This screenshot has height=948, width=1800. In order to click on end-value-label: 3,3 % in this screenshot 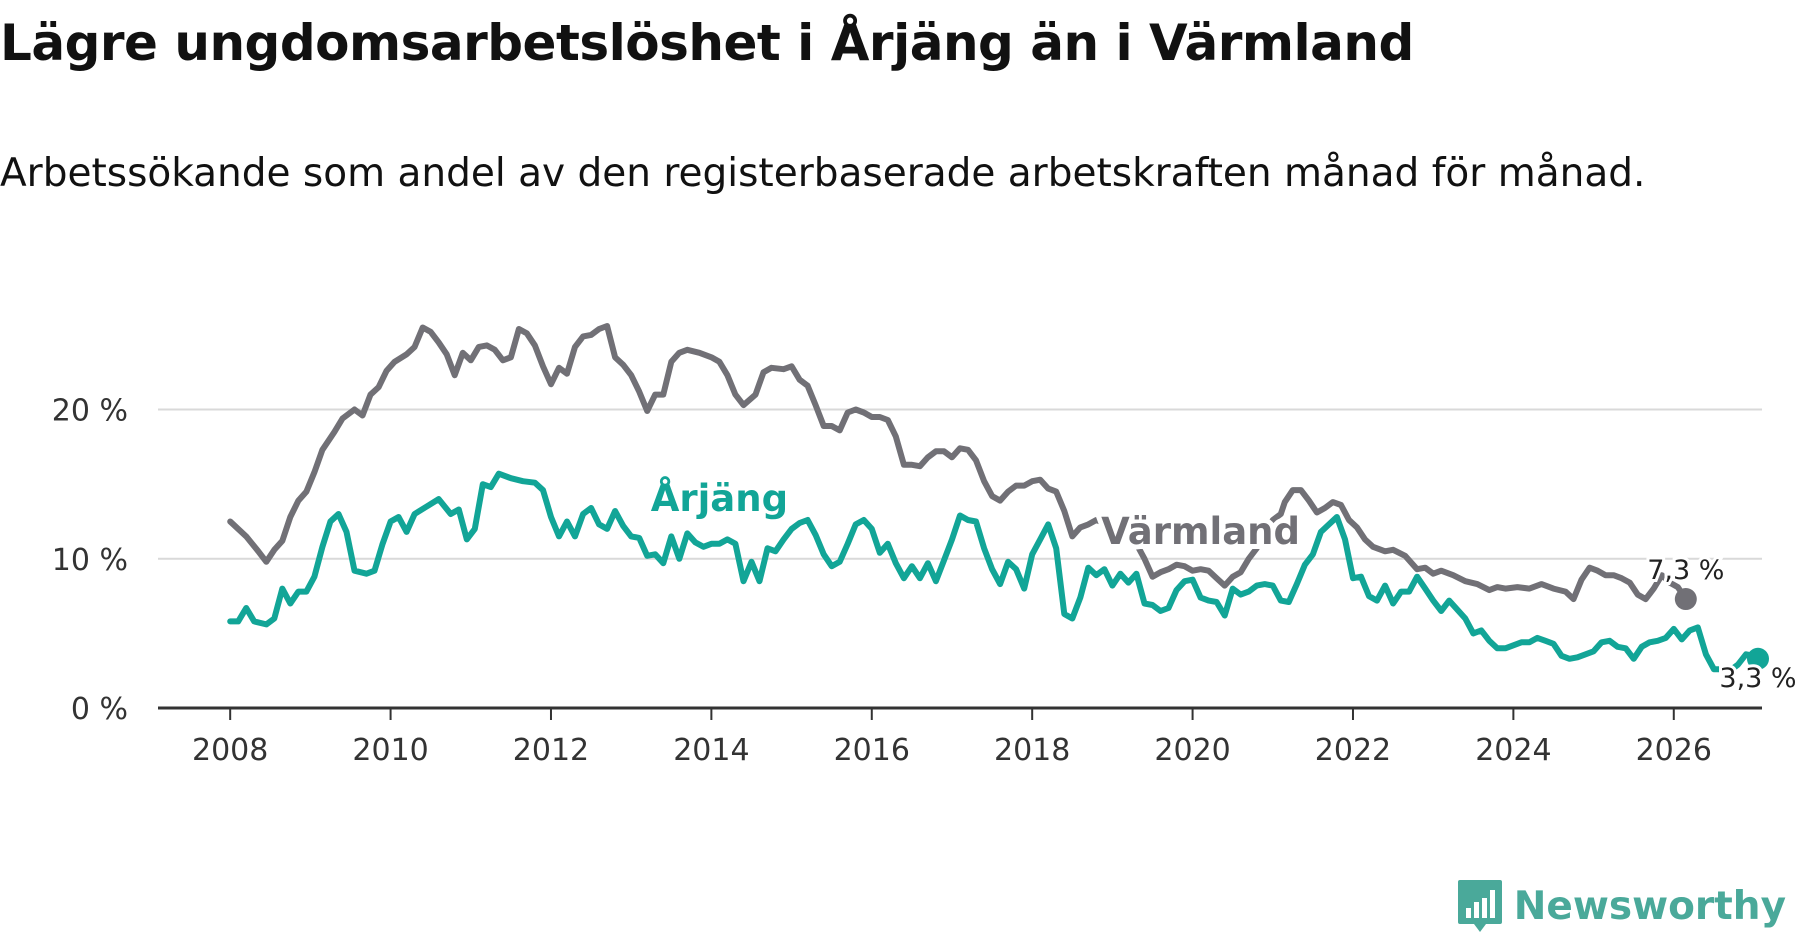, I will do `click(1757, 678)`.